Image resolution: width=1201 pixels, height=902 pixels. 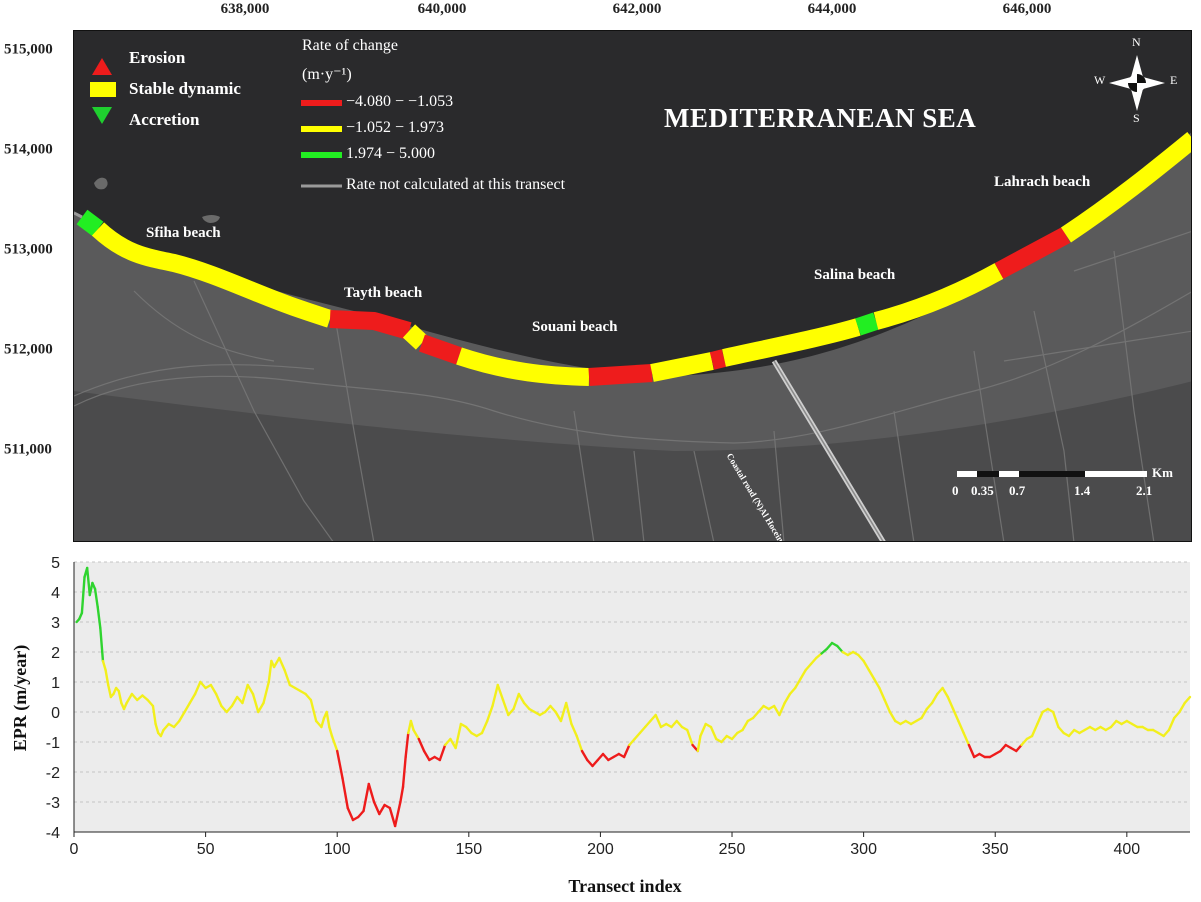 I want to click on coord-left-511000: 511,000, so click(x=28, y=449).